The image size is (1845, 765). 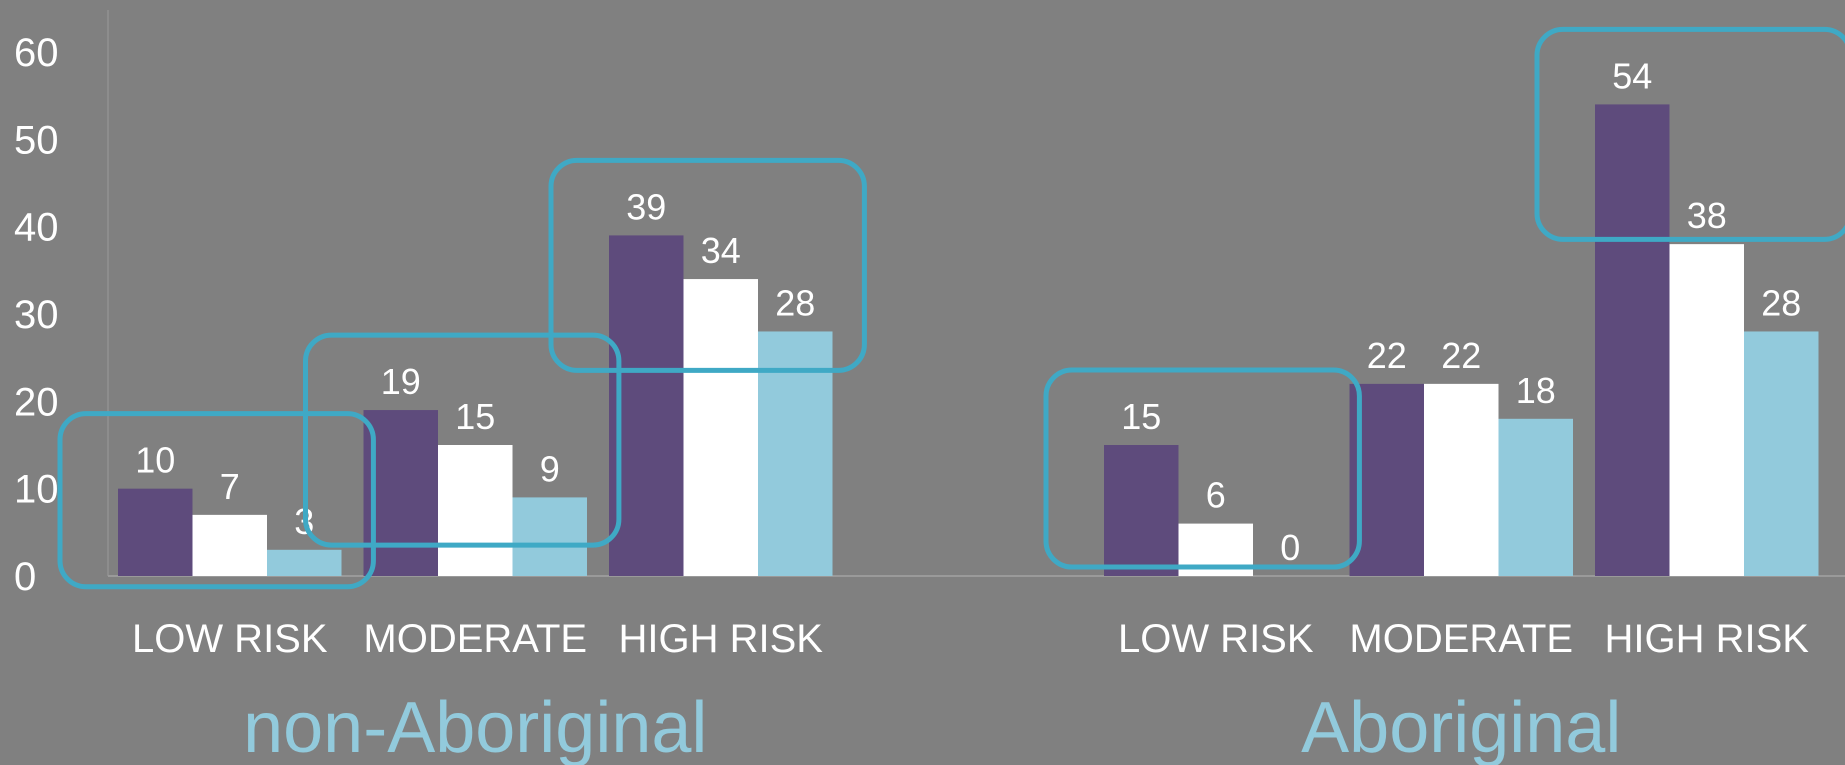 I want to click on y-tick-label: 20, so click(x=36, y=402).